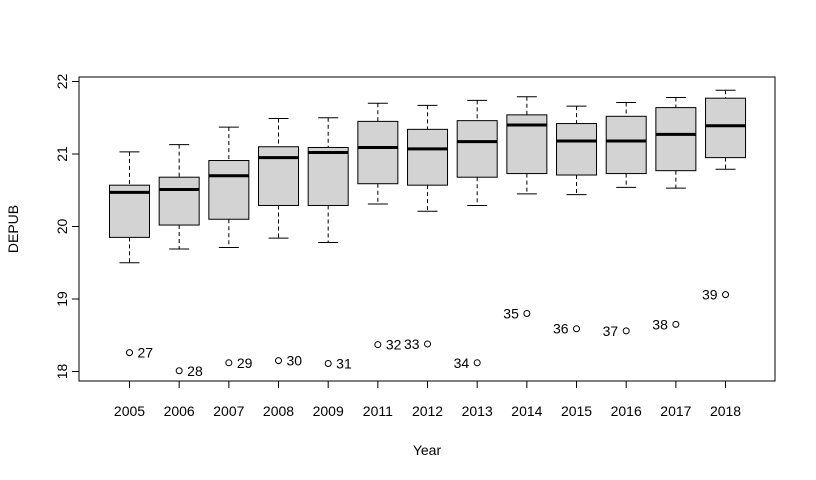  Describe the element at coordinates (195, 371) in the screenshot. I see `outlier-label-28: 28` at that location.